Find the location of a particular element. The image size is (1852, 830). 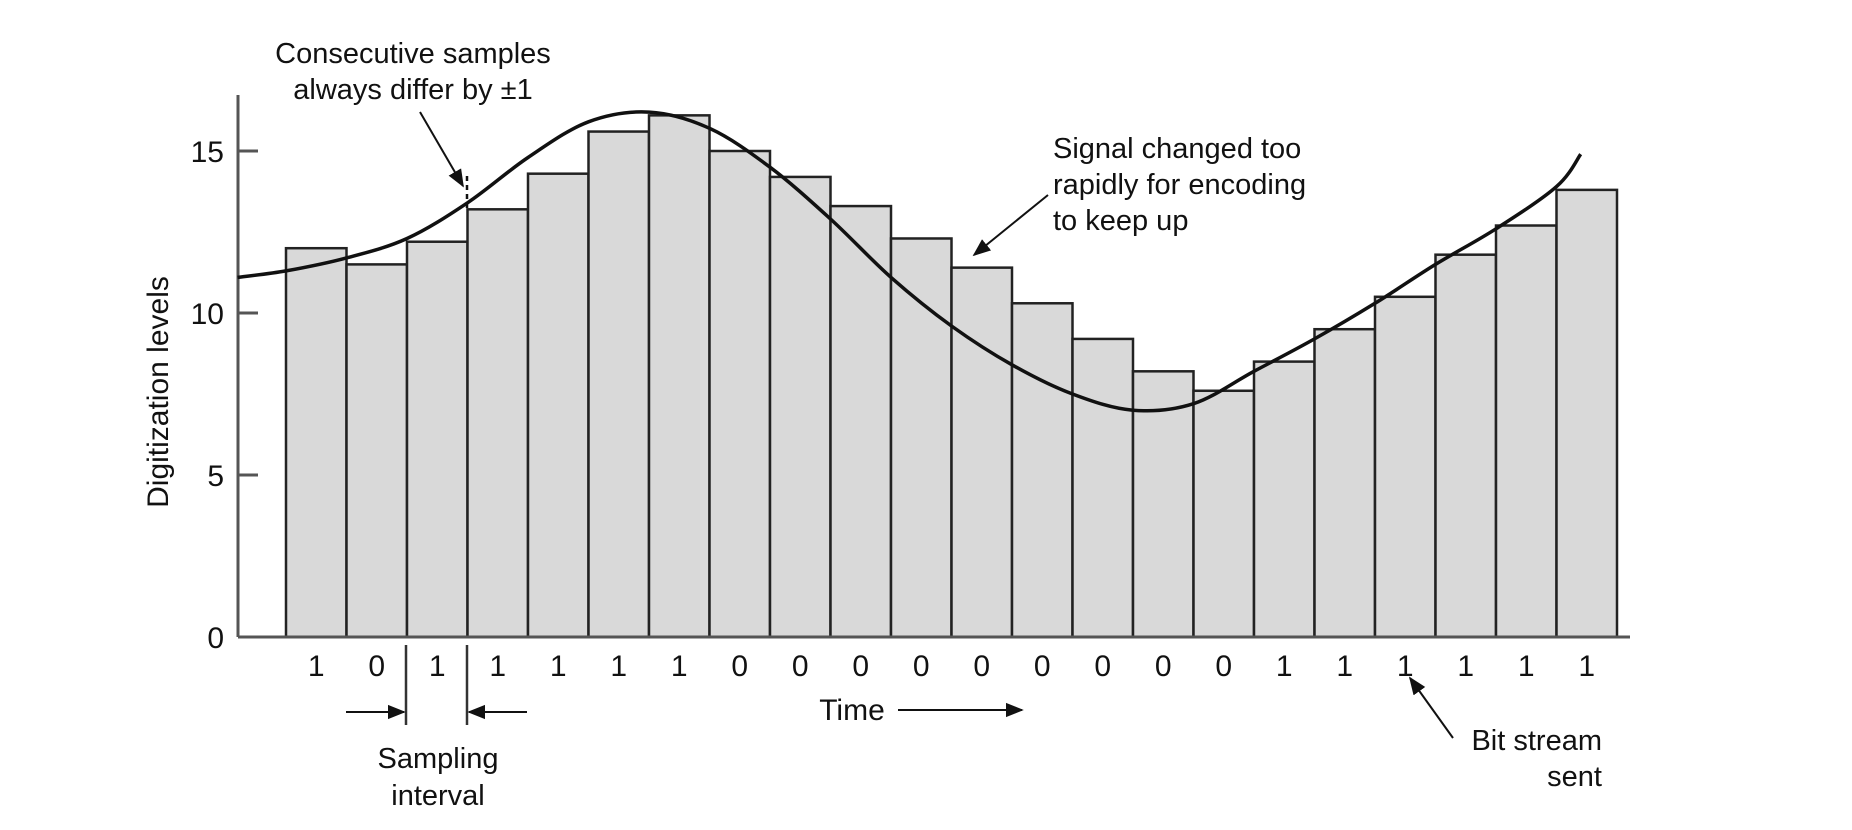

annotation-bitstream-line1: Bit stream is located at coordinates (1536, 741).